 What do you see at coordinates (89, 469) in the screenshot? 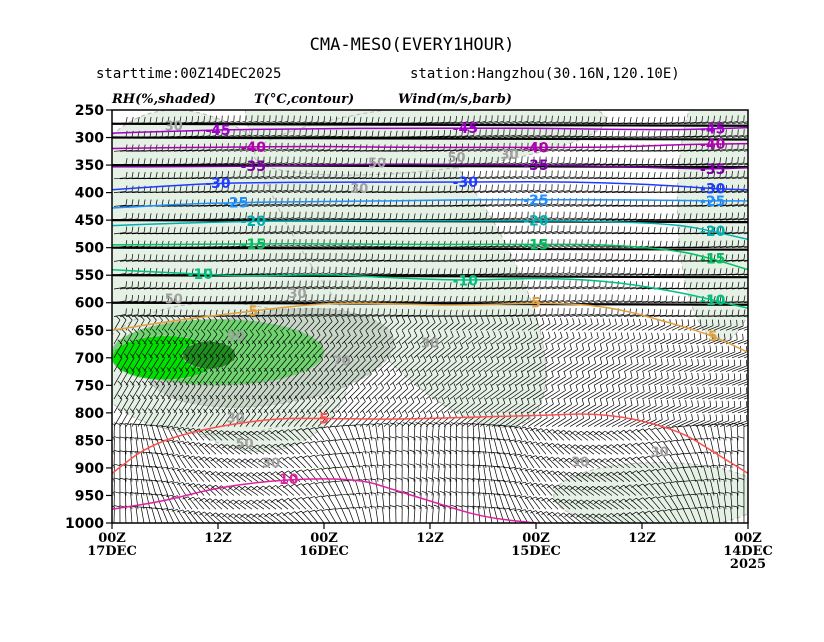
I see `y-tick-label: 900` at bounding box center [89, 469].